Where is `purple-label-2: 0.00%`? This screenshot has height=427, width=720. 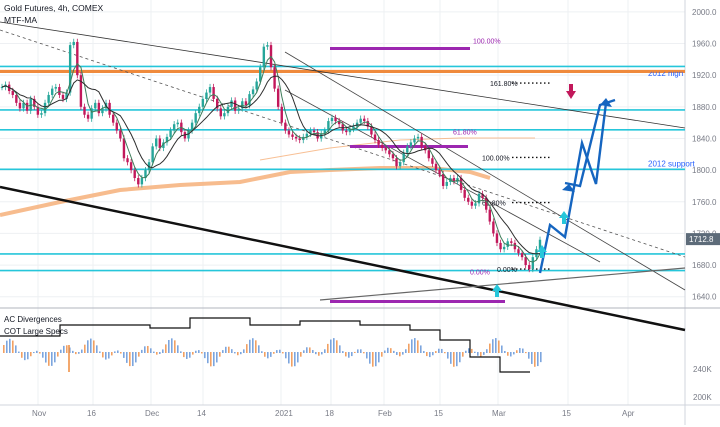
purple-label-2: 0.00% is located at coordinates (480, 272).